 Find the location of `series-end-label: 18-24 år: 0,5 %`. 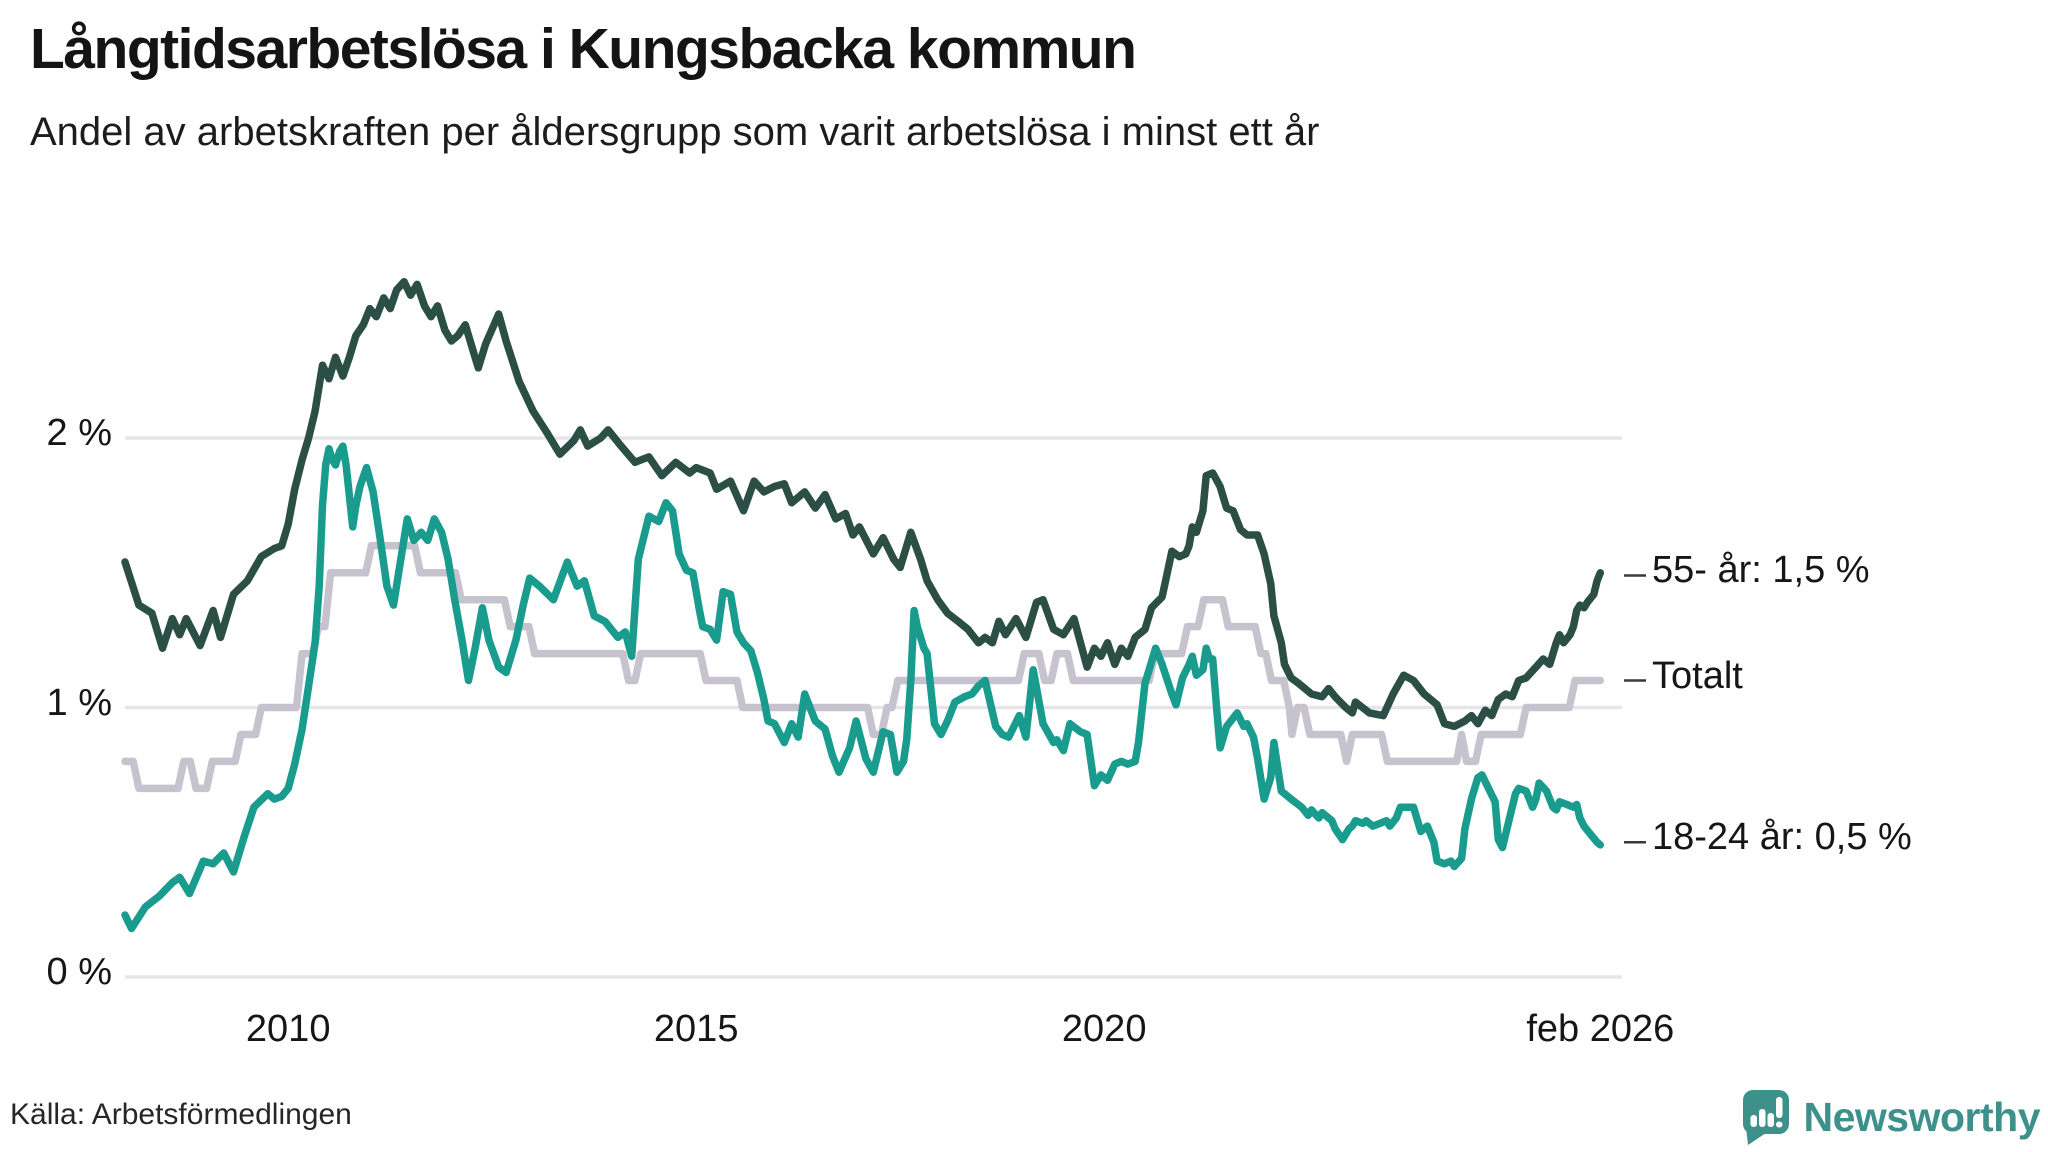

series-end-label: 18-24 år: 0,5 % is located at coordinates (1782, 837).